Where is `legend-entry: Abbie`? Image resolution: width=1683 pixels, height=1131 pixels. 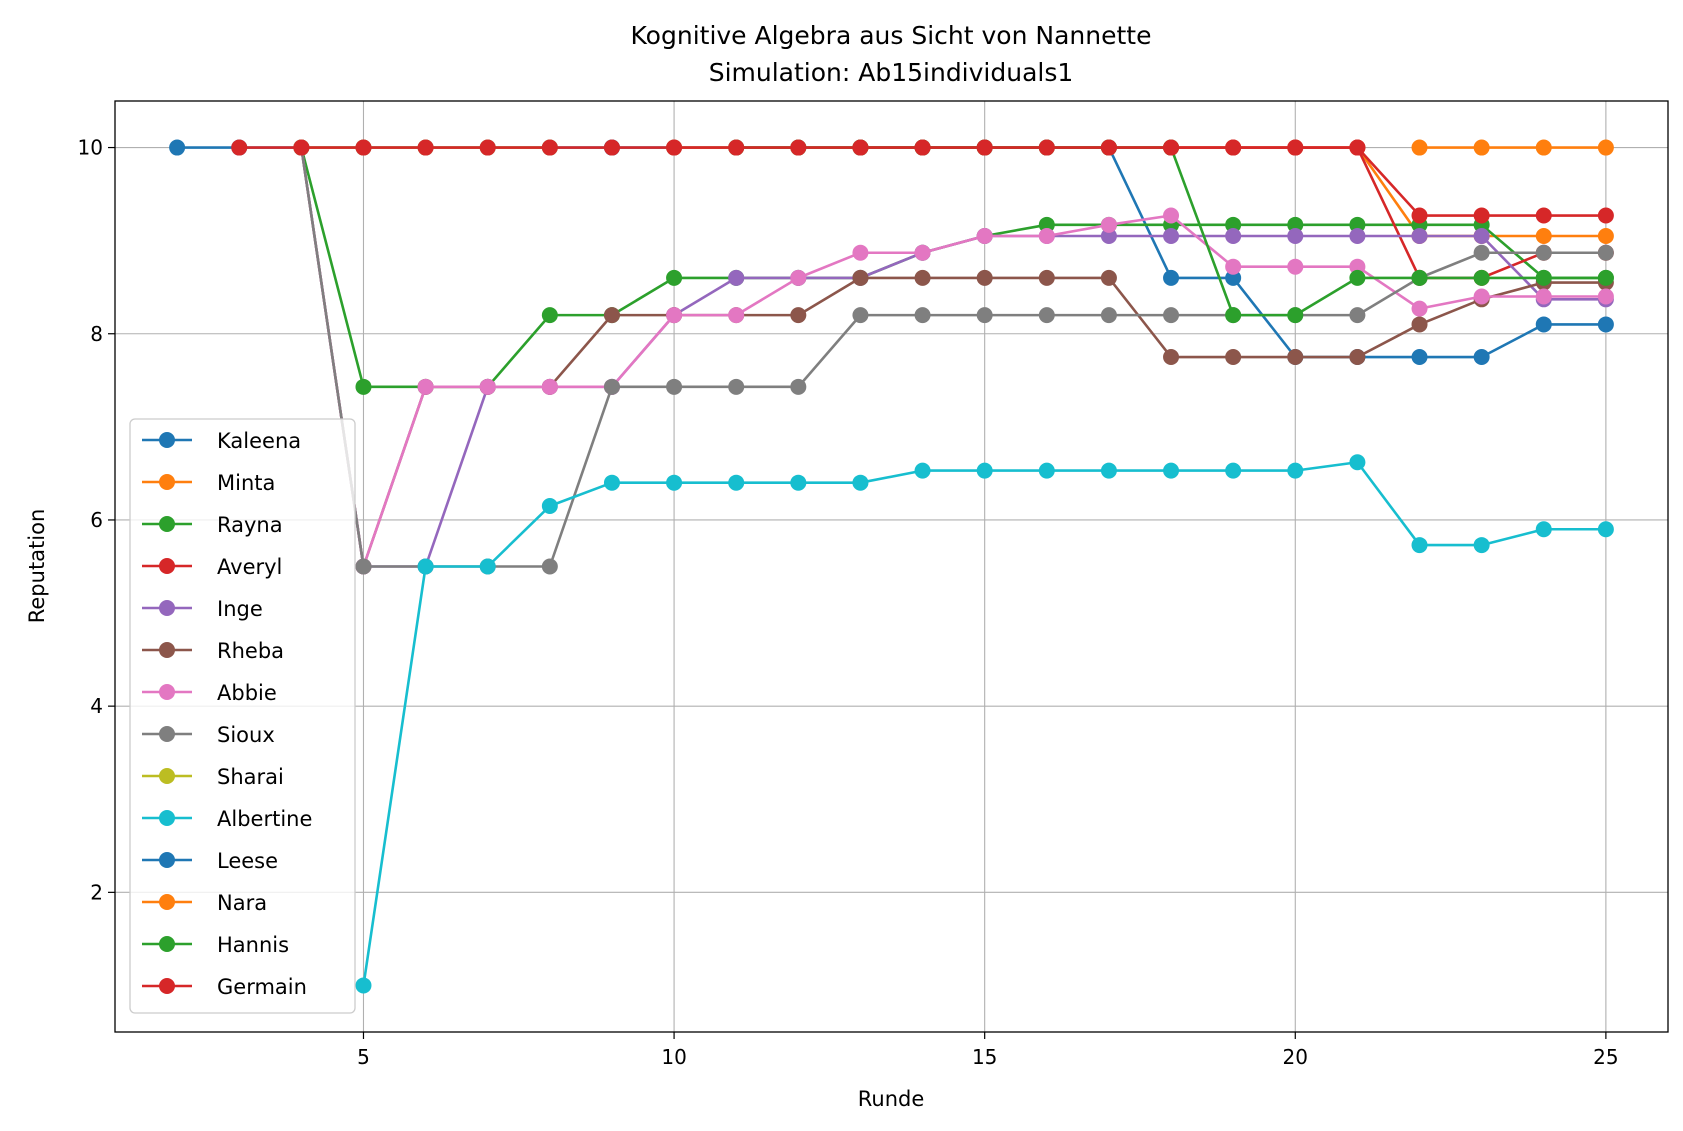
legend-entry: Abbie is located at coordinates (209, 693).